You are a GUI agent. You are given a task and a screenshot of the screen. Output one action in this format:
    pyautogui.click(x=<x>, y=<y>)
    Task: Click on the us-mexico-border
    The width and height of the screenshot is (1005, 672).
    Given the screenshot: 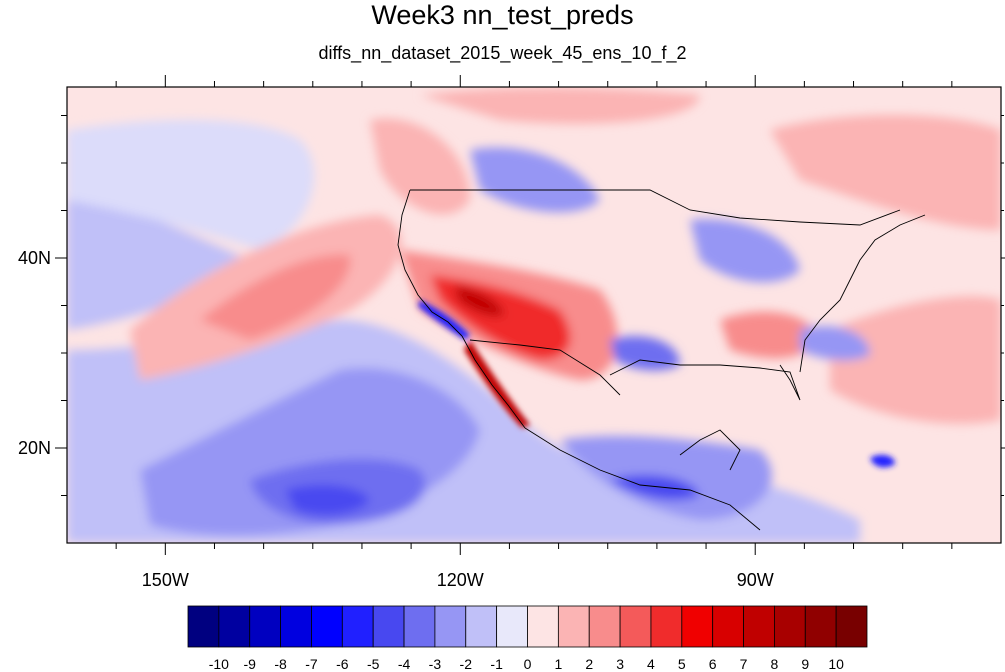 What is the action you would take?
    pyautogui.click(x=545, y=367)
    